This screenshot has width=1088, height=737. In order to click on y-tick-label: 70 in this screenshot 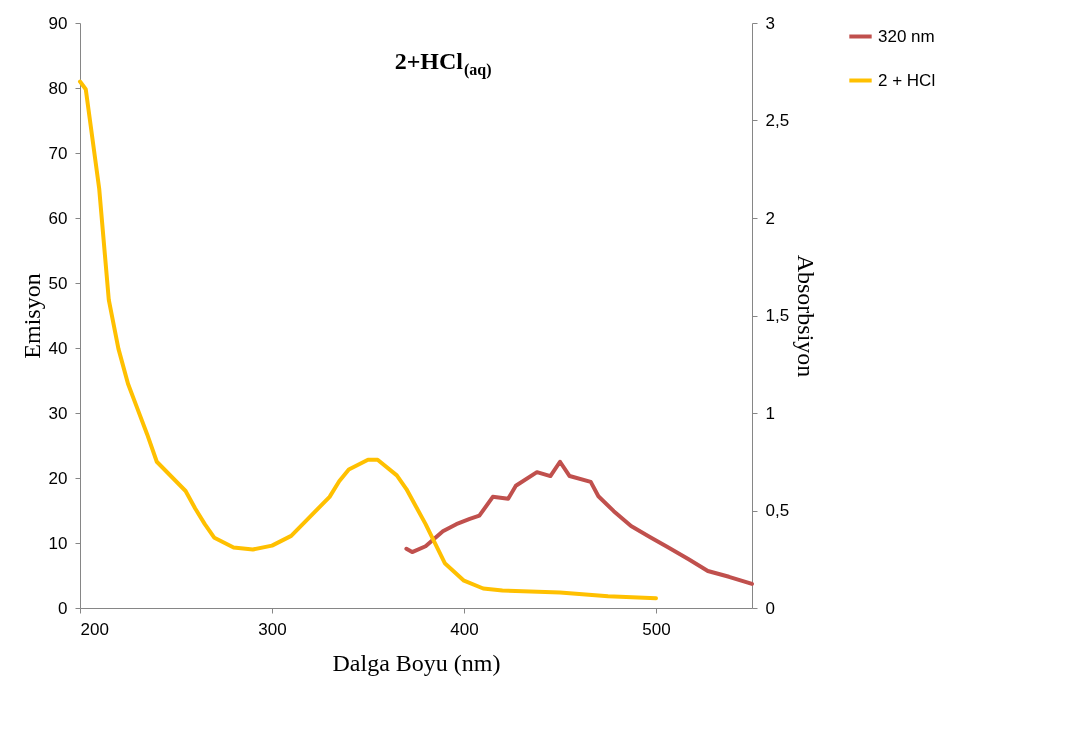, I will do `click(58, 153)`.